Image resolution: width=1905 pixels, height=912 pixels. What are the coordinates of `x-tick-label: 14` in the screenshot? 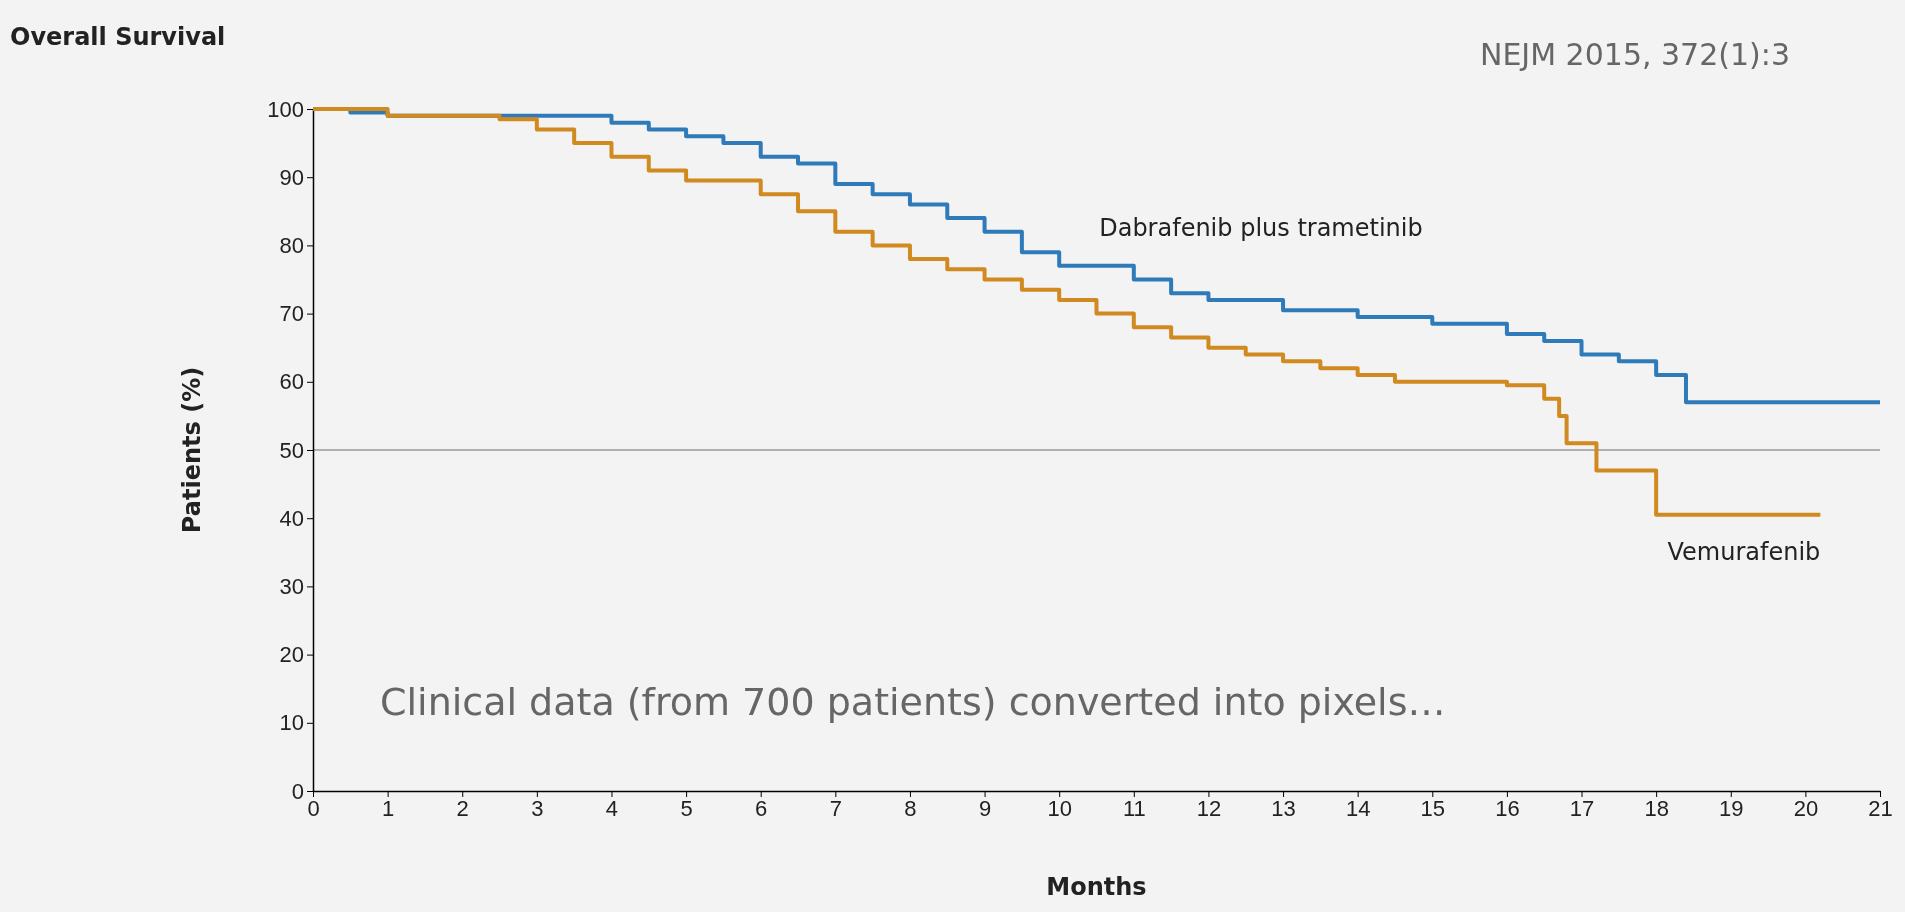 It's located at (1358, 808).